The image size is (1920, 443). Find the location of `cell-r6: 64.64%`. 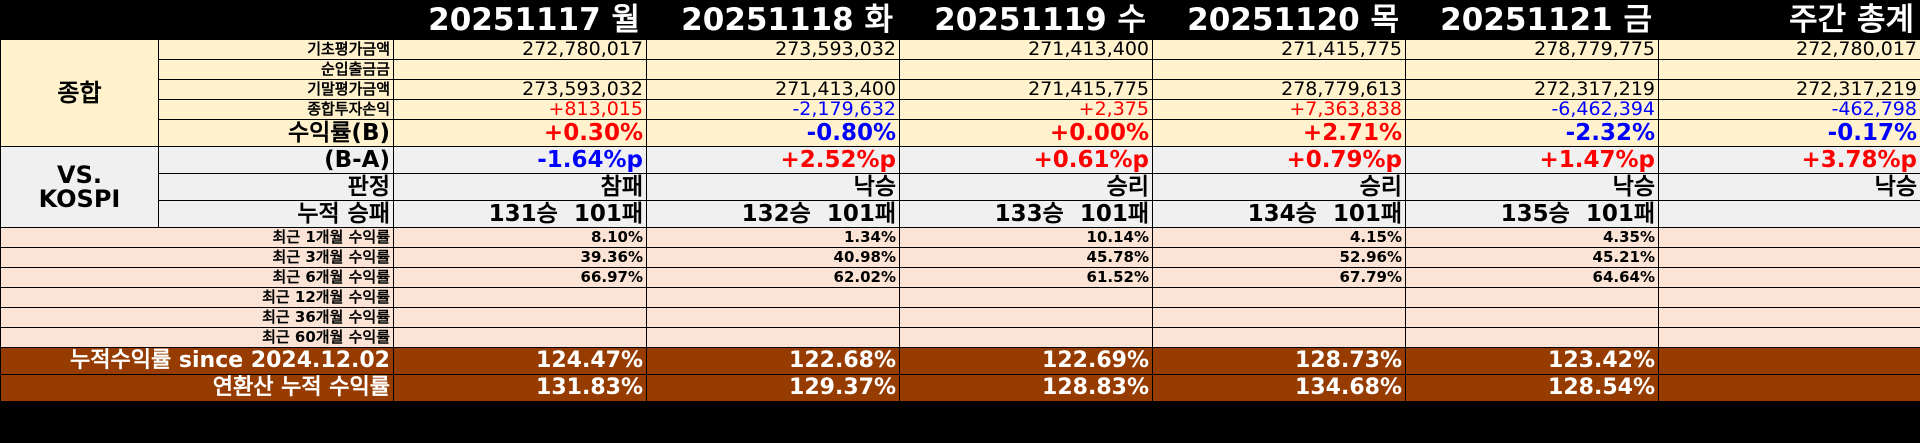

cell-r6: 64.64% is located at coordinates (1532, 277).